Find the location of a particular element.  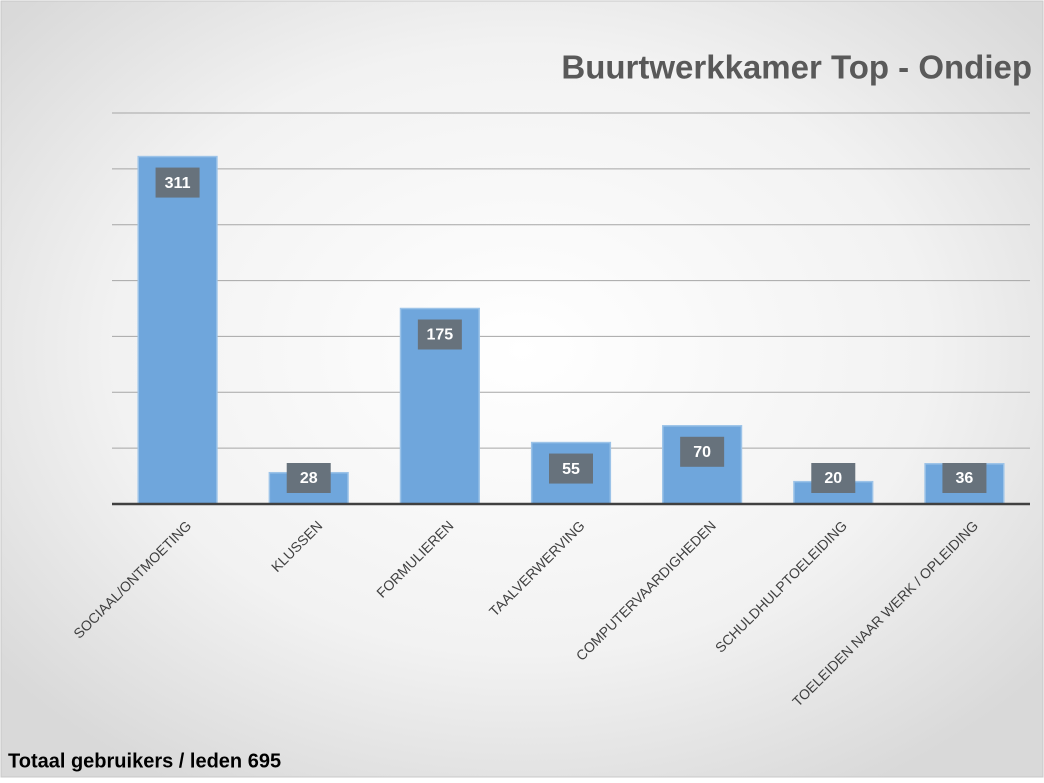

value-label: 20 is located at coordinates (833, 478).